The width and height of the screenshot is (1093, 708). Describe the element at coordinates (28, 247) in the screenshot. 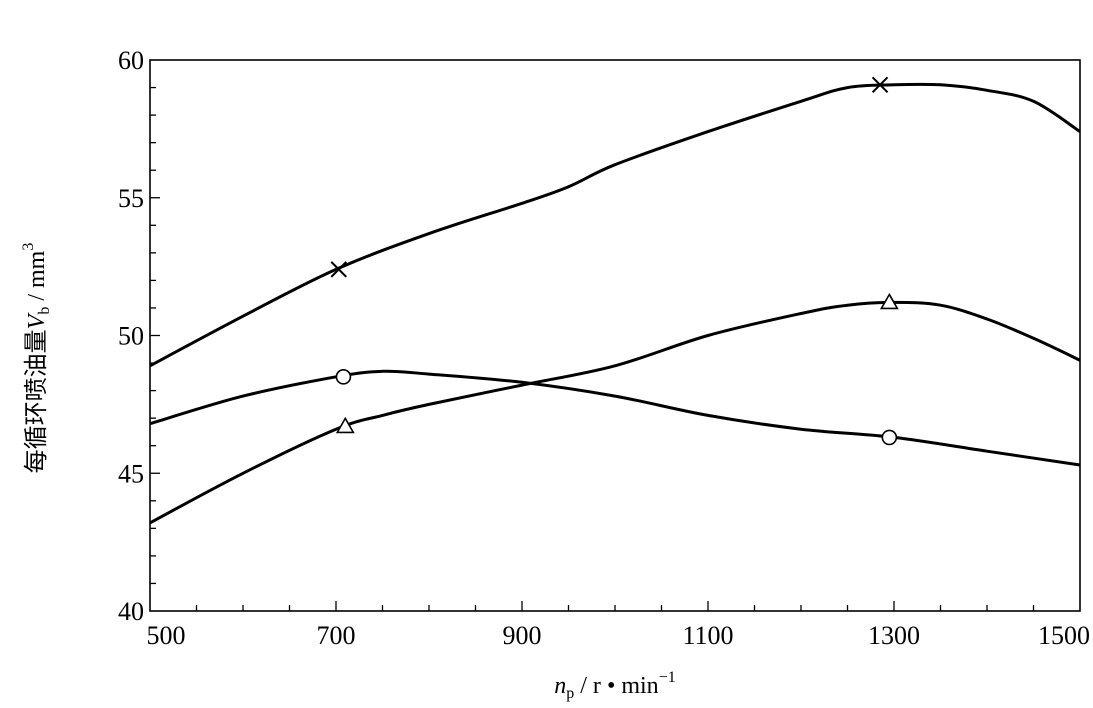

I see `y-axis-label-sup: 3` at that location.